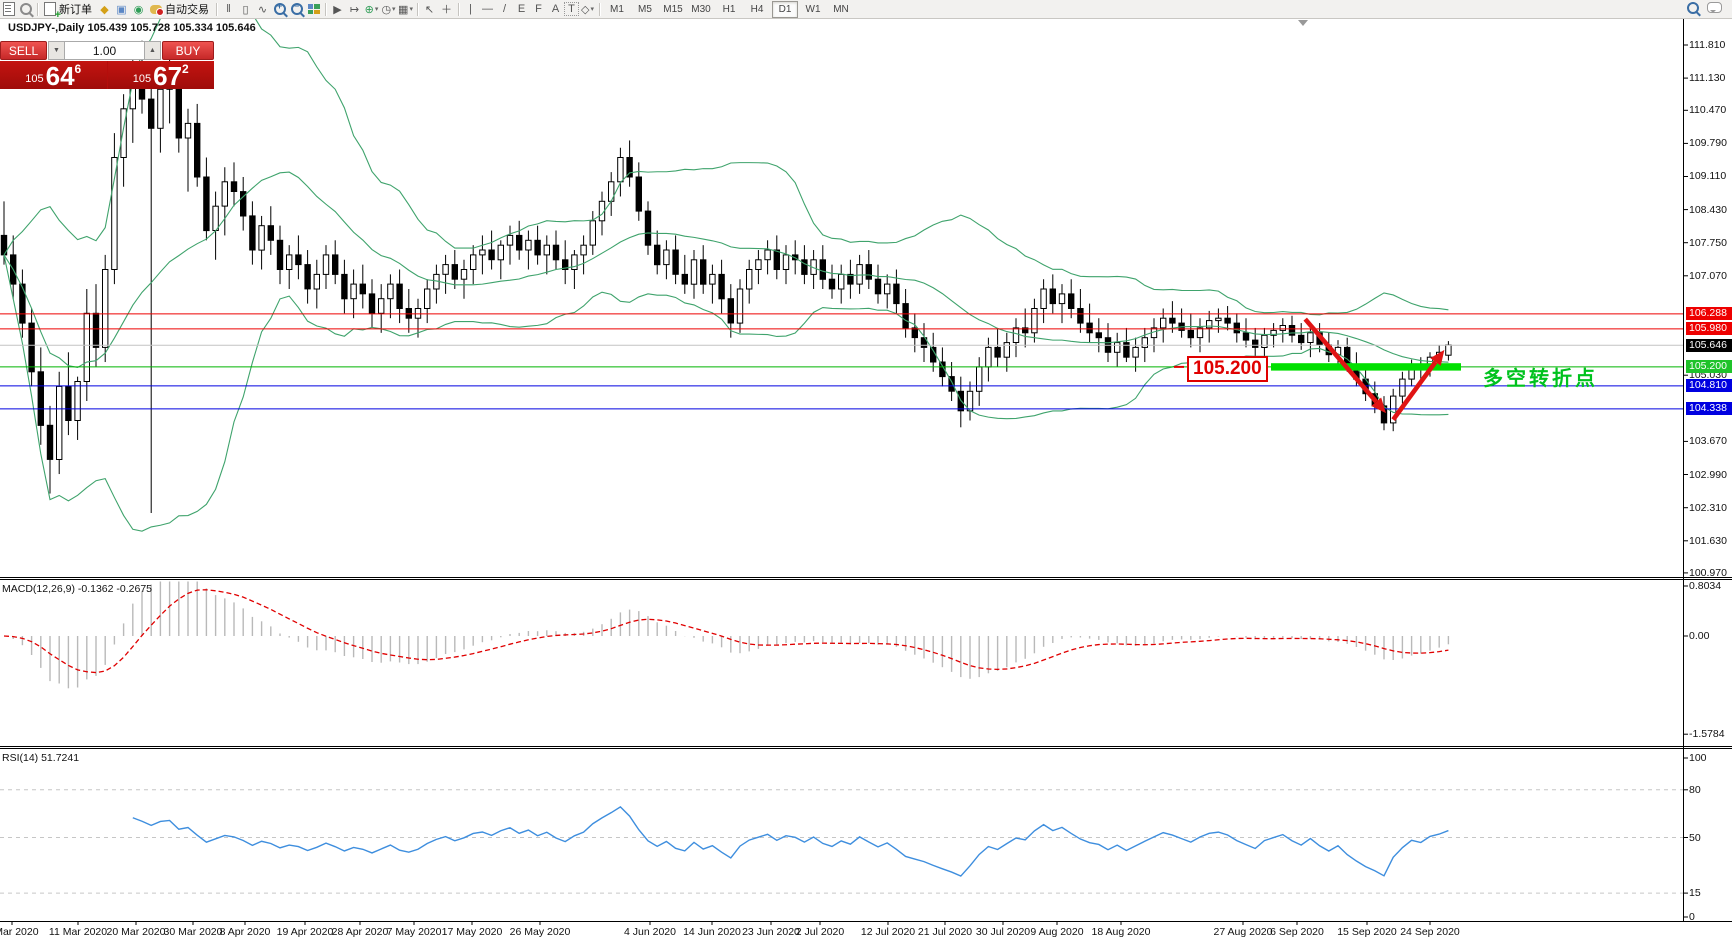 This screenshot has width=1732, height=944. I want to click on price-axis-tick: 103.670, so click(1708, 441).